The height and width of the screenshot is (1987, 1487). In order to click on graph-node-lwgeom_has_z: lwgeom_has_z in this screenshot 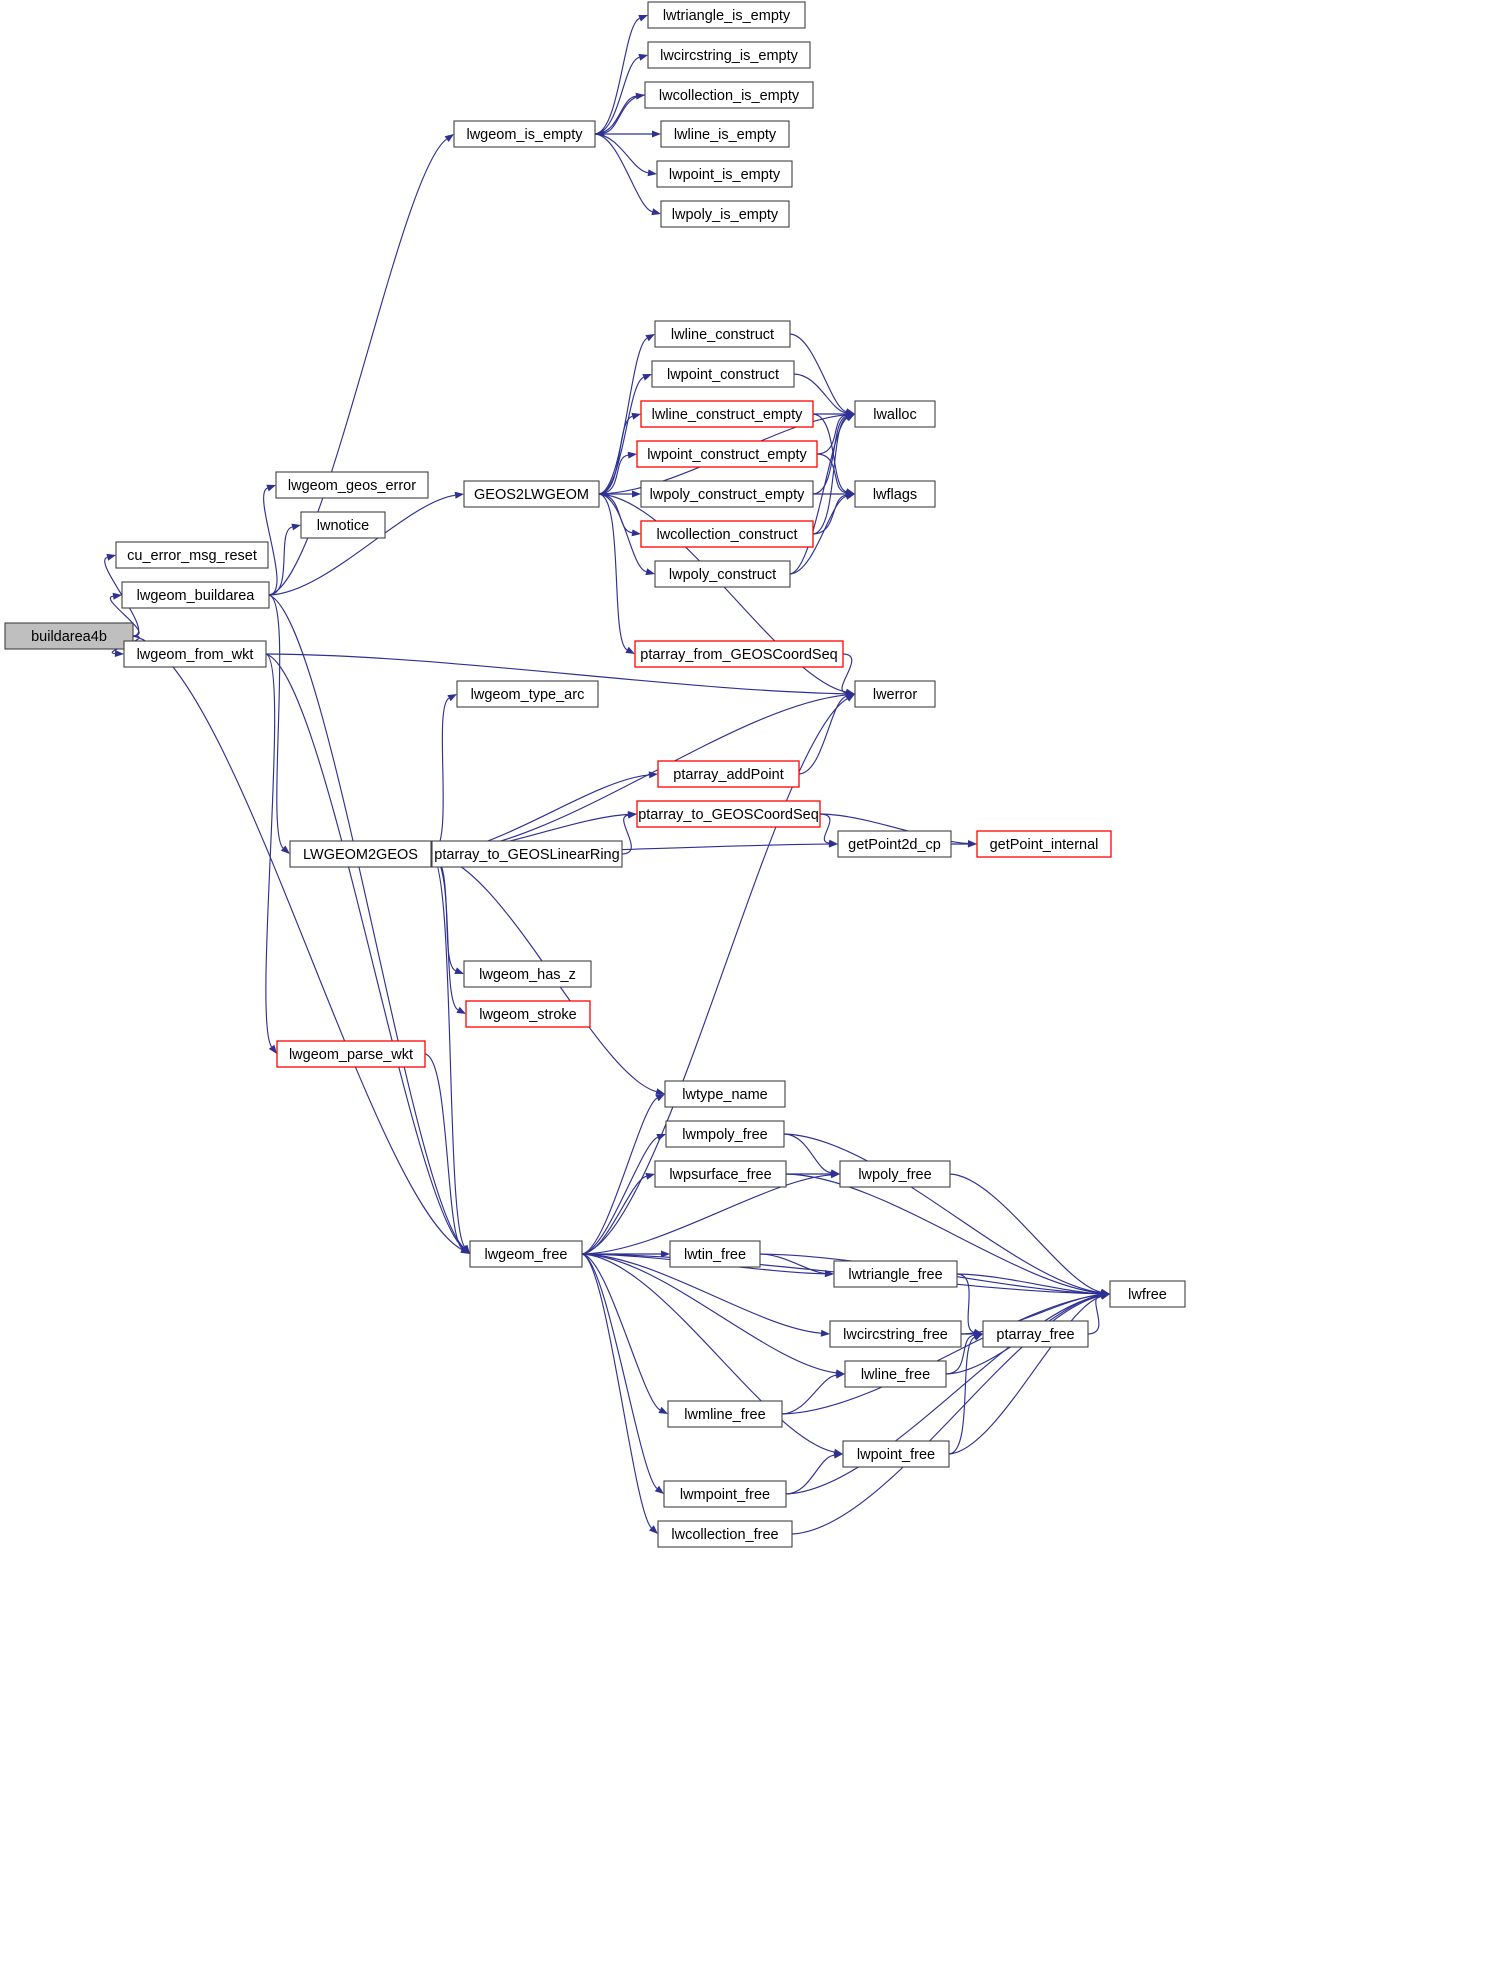, I will do `click(527, 974)`.